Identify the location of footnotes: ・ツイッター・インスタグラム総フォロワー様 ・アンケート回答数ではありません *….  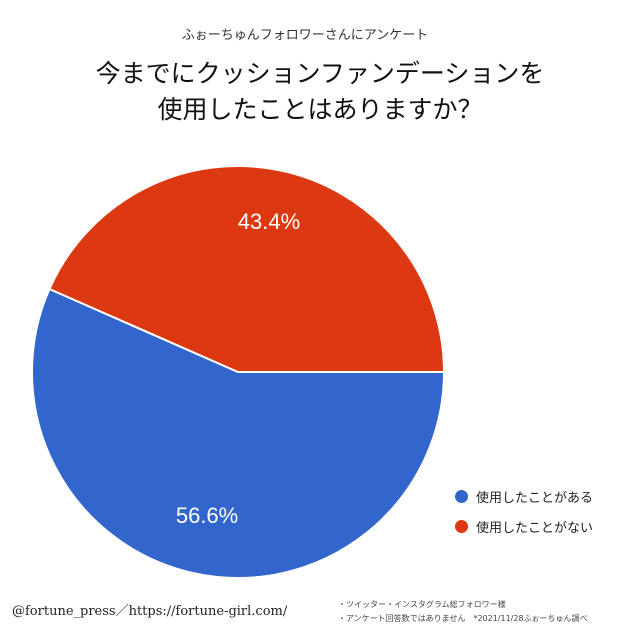
(486, 612).